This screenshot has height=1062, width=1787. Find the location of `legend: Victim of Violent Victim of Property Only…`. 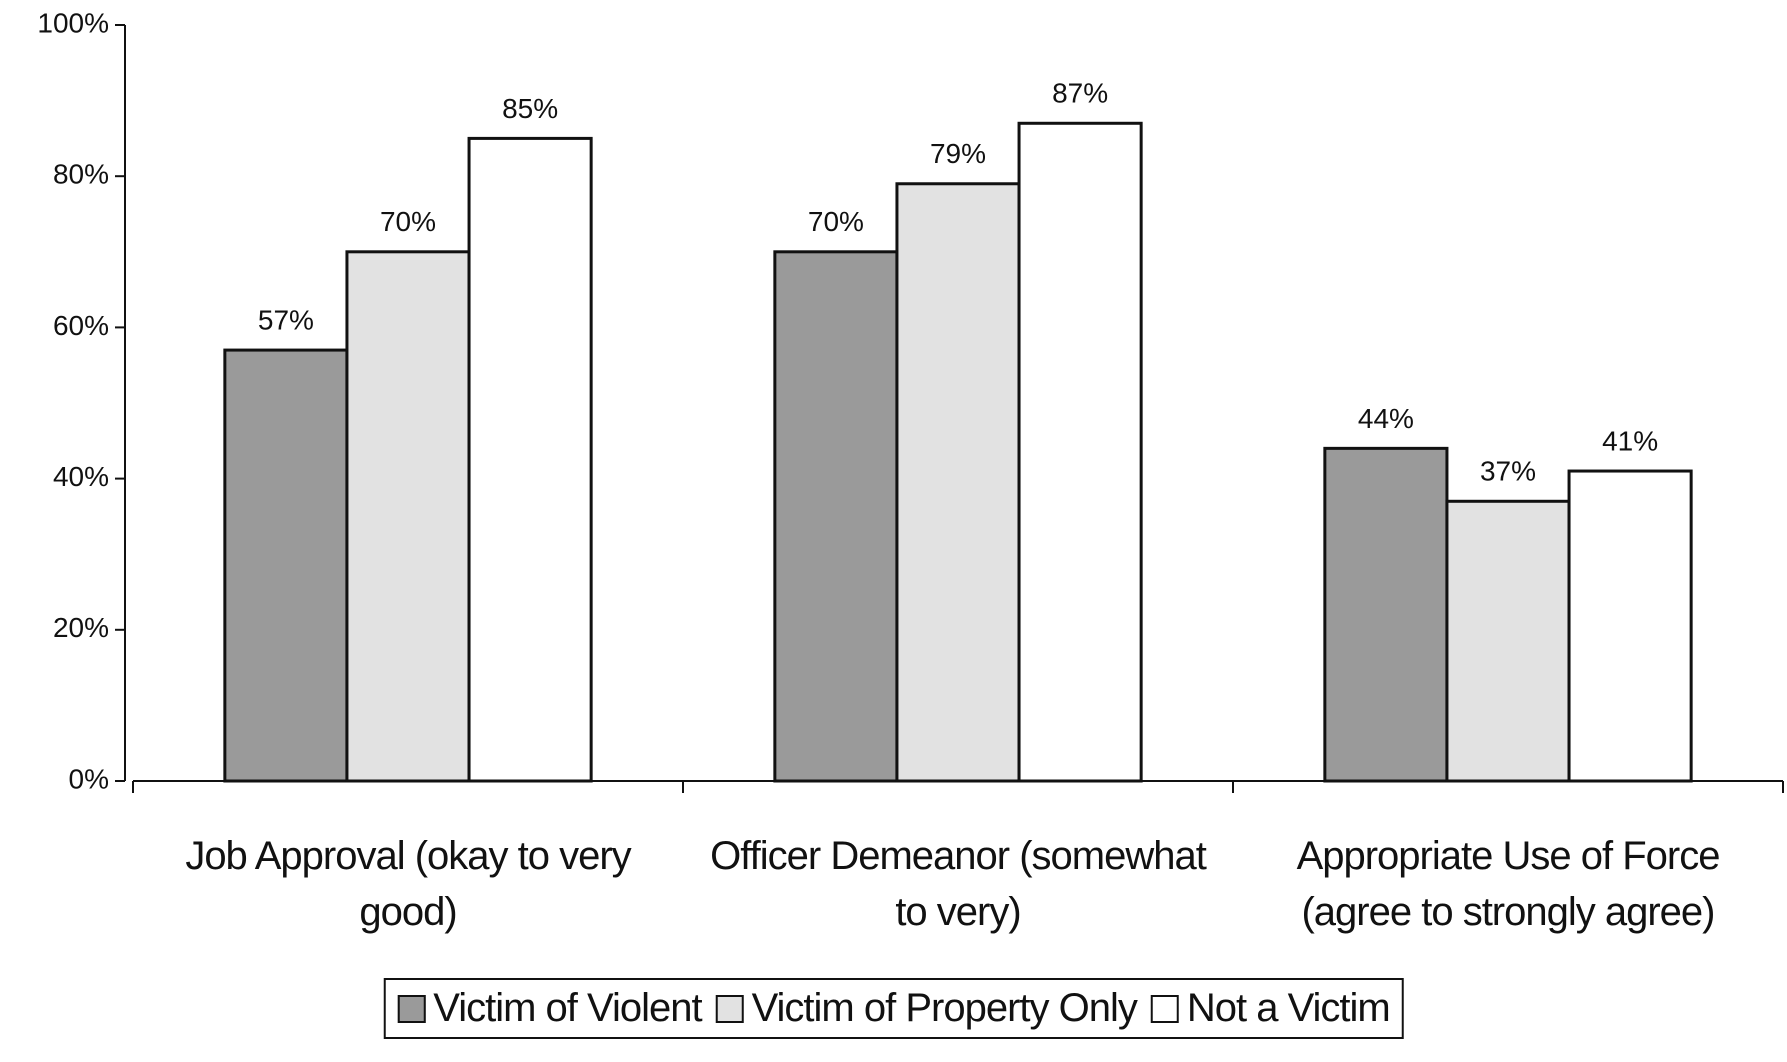

legend: Victim of Violent Victim of Property Only… is located at coordinates (893, 1008).